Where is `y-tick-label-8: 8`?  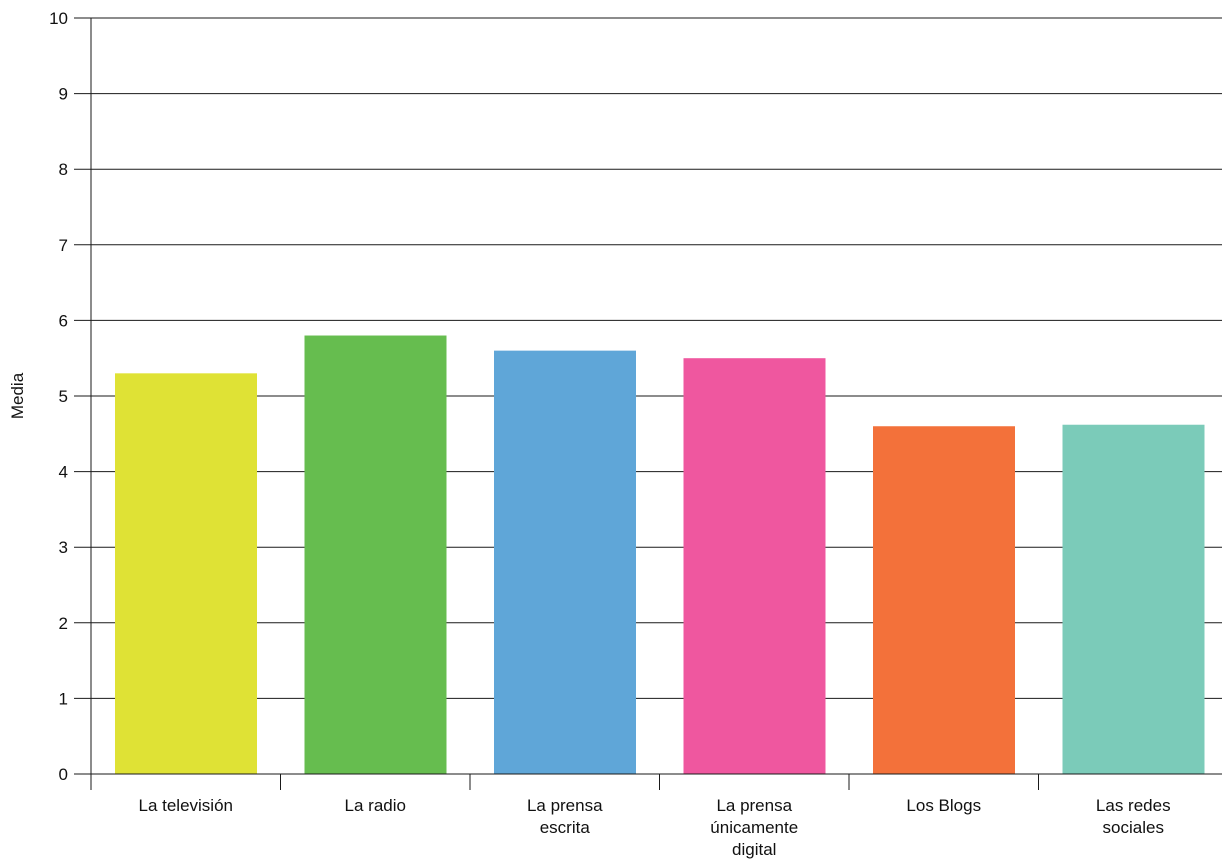 y-tick-label-8: 8 is located at coordinates (63, 169).